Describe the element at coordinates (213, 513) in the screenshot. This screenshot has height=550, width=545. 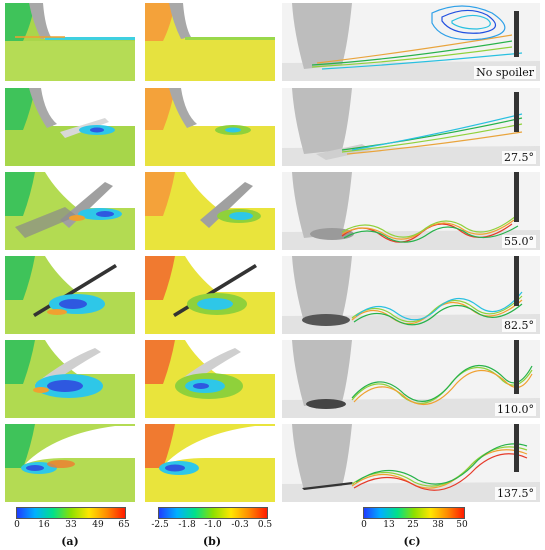
I see `colorbar-b` at that location.